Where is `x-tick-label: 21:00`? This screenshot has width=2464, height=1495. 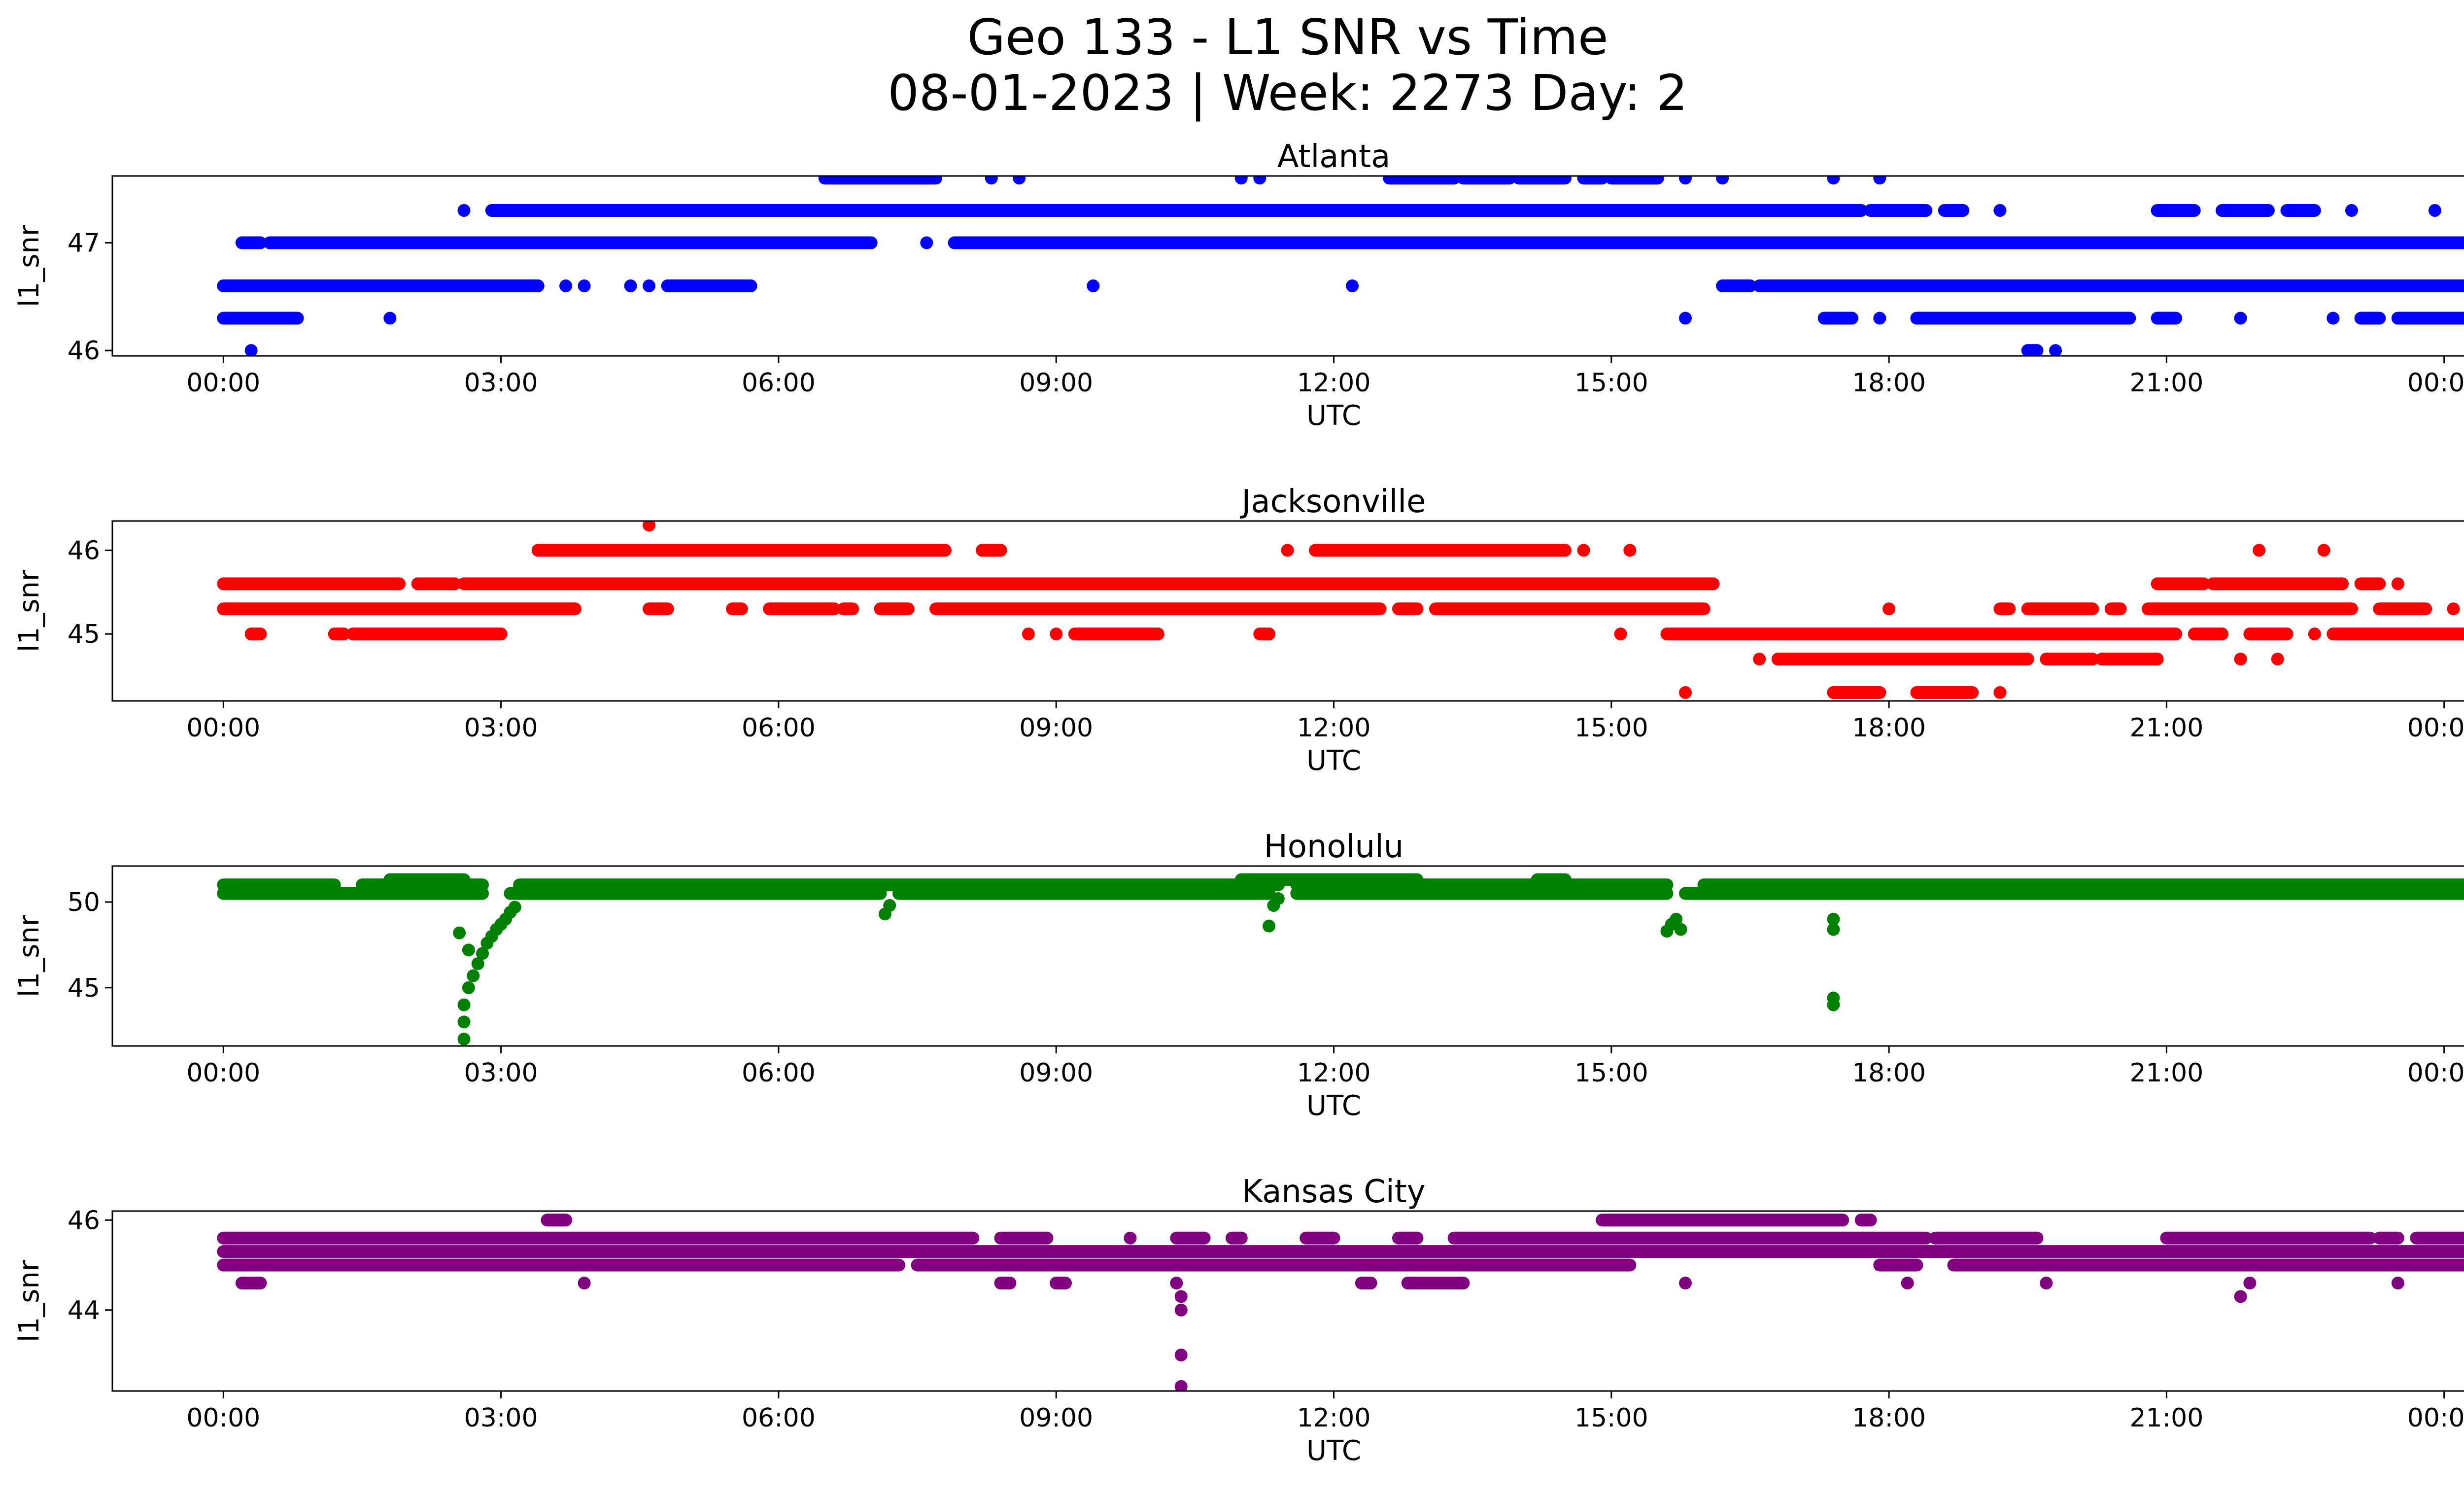
x-tick-label: 21:00 is located at coordinates (2166, 383).